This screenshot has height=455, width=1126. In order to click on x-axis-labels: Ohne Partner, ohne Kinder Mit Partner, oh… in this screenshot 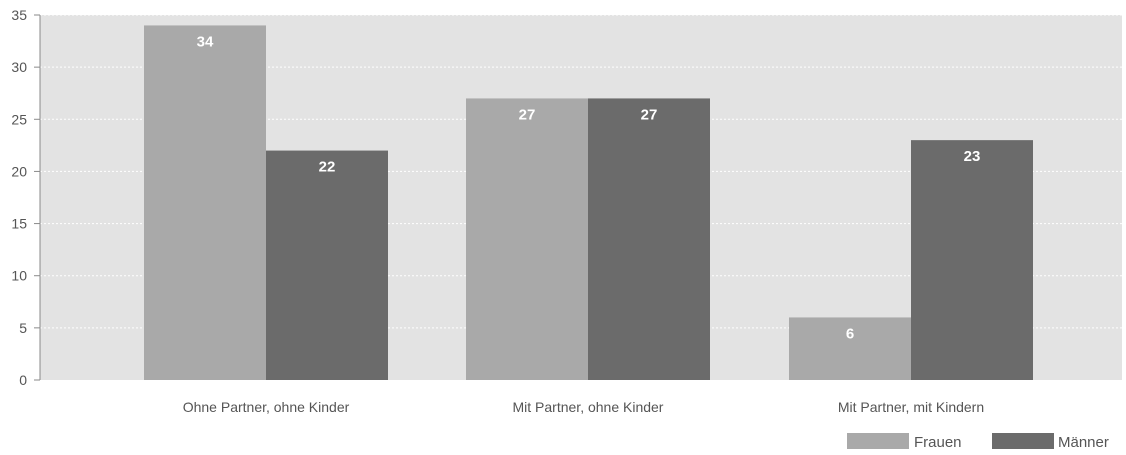, I will do `click(583, 407)`.